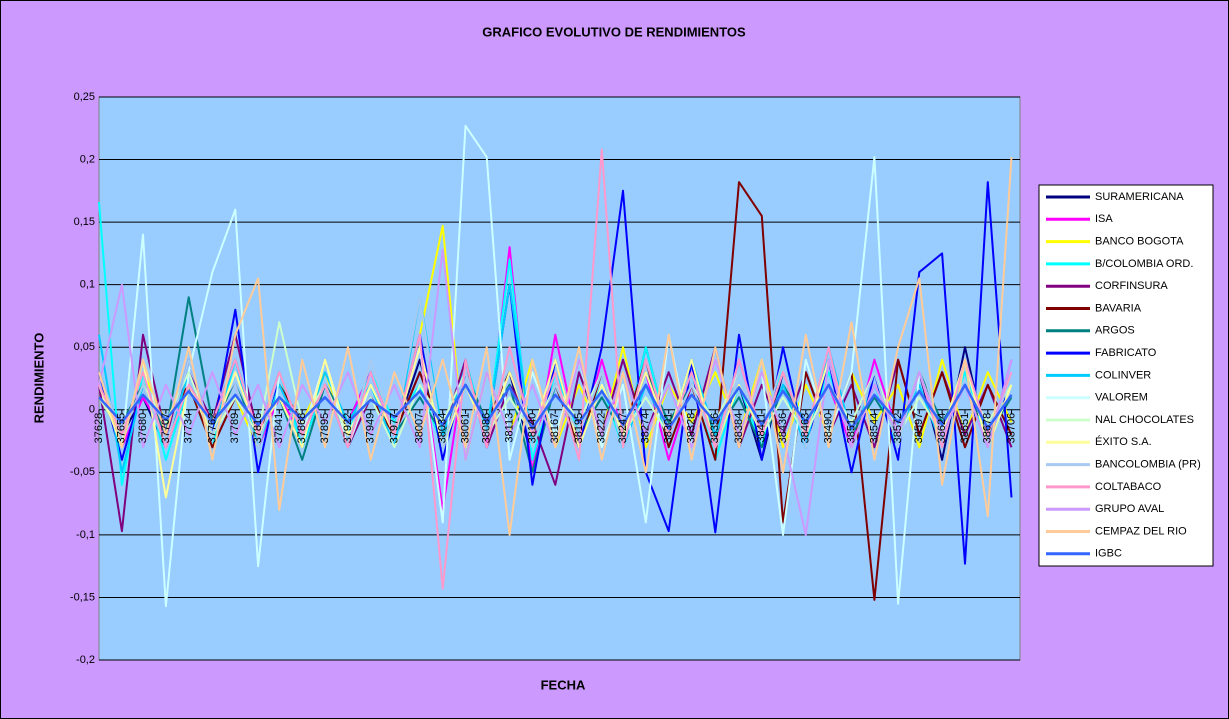 The width and height of the screenshot is (1229, 719). Describe the element at coordinates (84, 347) in the screenshot. I see `y-tick-label: 0,05` at that location.